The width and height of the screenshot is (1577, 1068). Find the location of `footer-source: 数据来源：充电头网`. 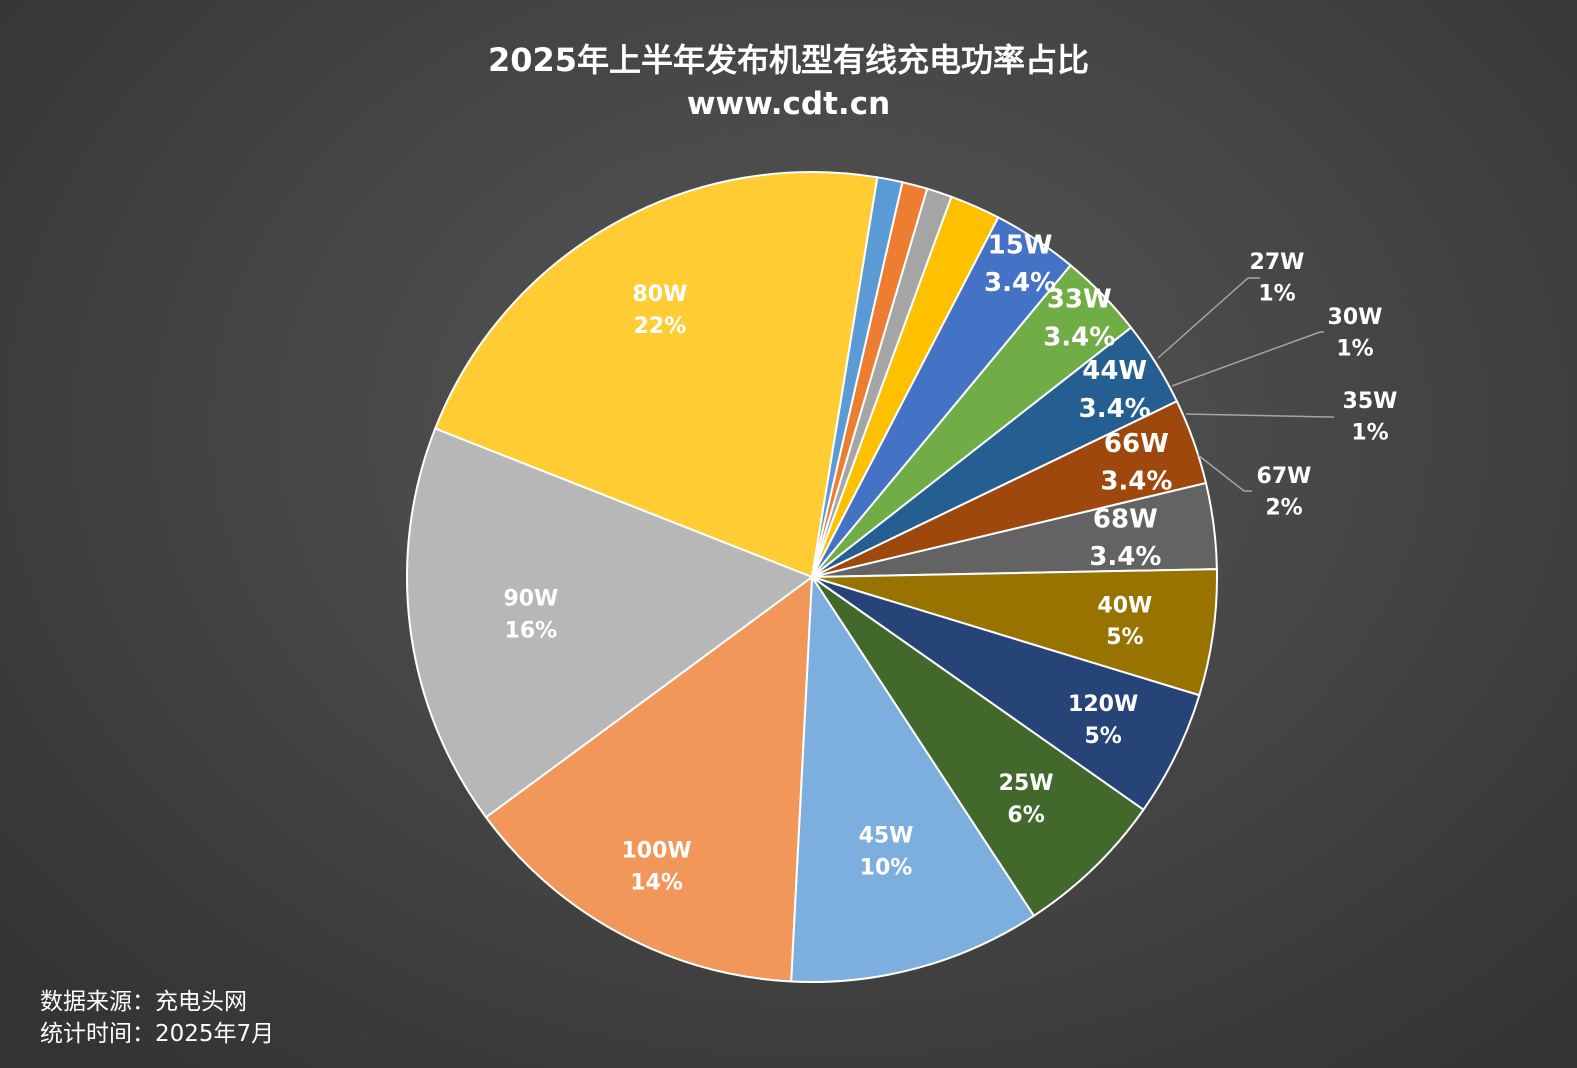

footer-source: 数据来源：充电头网 is located at coordinates (143, 1002).